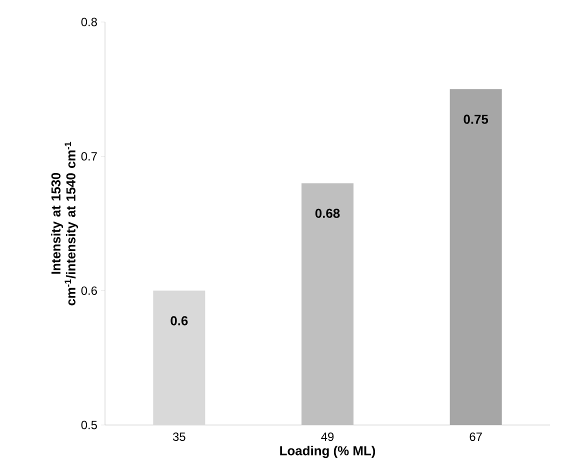 The width and height of the screenshot is (568, 459). Describe the element at coordinates (328, 452) in the screenshot. I see `x-axis-title: Loading (% ML)` at that location.